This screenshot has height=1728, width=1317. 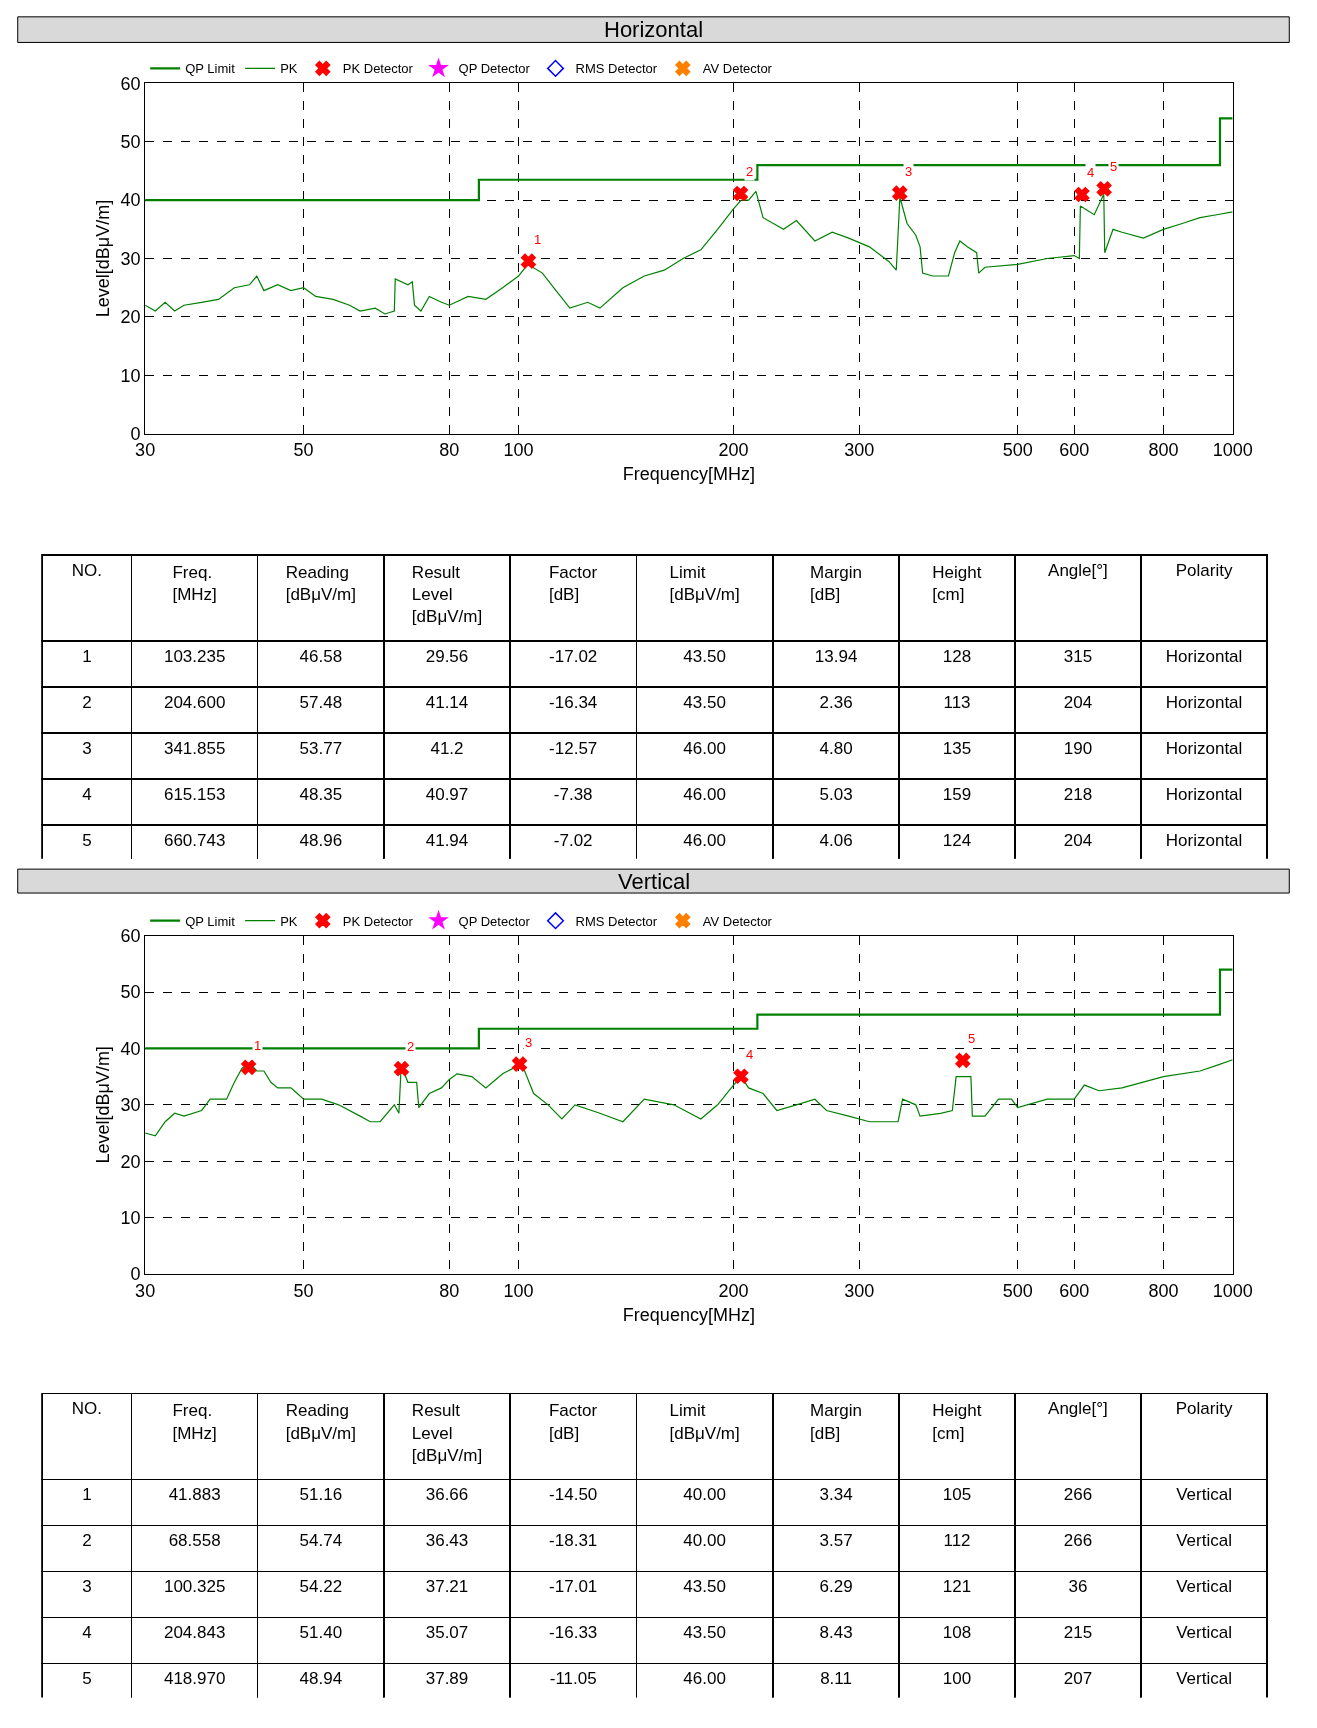 What do you see at coordinates (289, 69) in the screenshot?
I see `legend-label: PK` at bounding box center [289, 69].